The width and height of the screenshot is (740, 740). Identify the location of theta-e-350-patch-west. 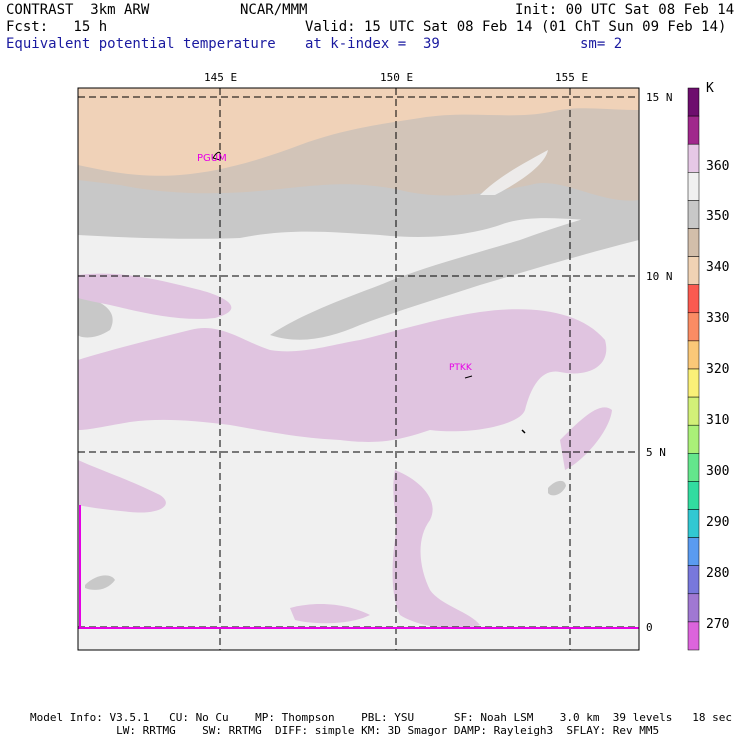
(95, 316).